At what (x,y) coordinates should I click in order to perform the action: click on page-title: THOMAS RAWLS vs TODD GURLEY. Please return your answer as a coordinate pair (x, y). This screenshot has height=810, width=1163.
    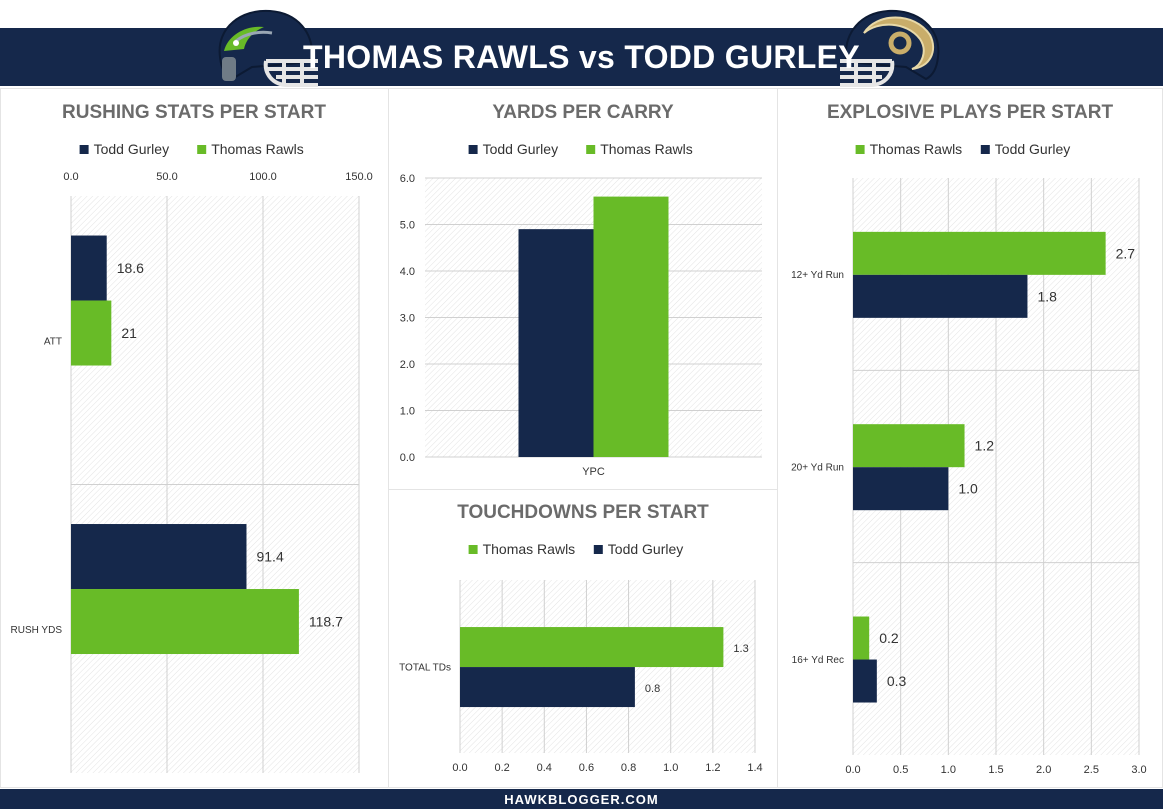
    Looking at the image, I should click on (581, 57).